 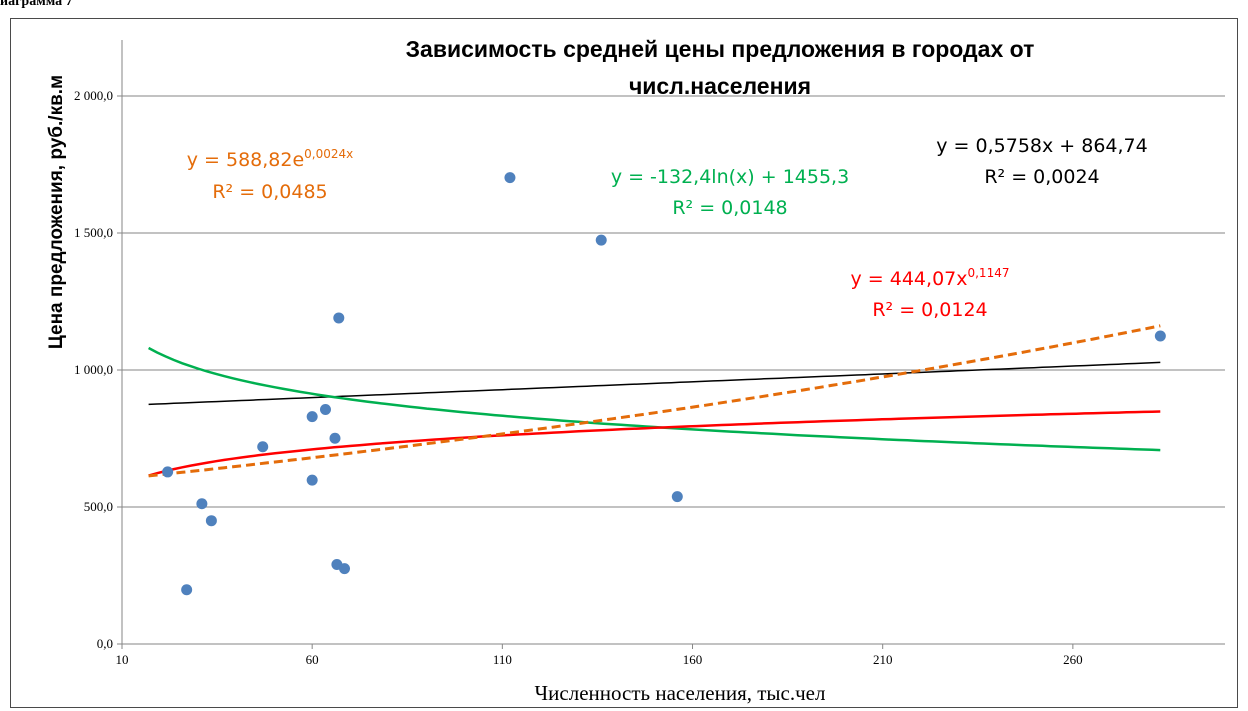 What do you see at coordinates (36, 4) in the screenshot?
I see `caption-fragment: иаграмма 7` at bounding box center [36, 4].